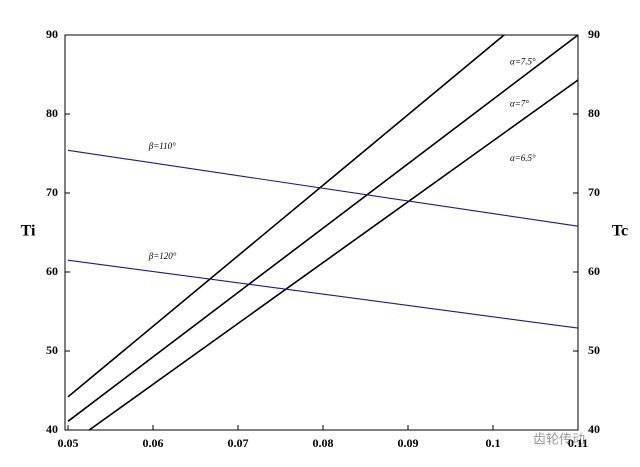 This screenshot has width=640, height=467. What do you see at coordinates (523, 158) in the screenshot?
I see `series-label: α=6.5°` at bounding box center [523, 158].